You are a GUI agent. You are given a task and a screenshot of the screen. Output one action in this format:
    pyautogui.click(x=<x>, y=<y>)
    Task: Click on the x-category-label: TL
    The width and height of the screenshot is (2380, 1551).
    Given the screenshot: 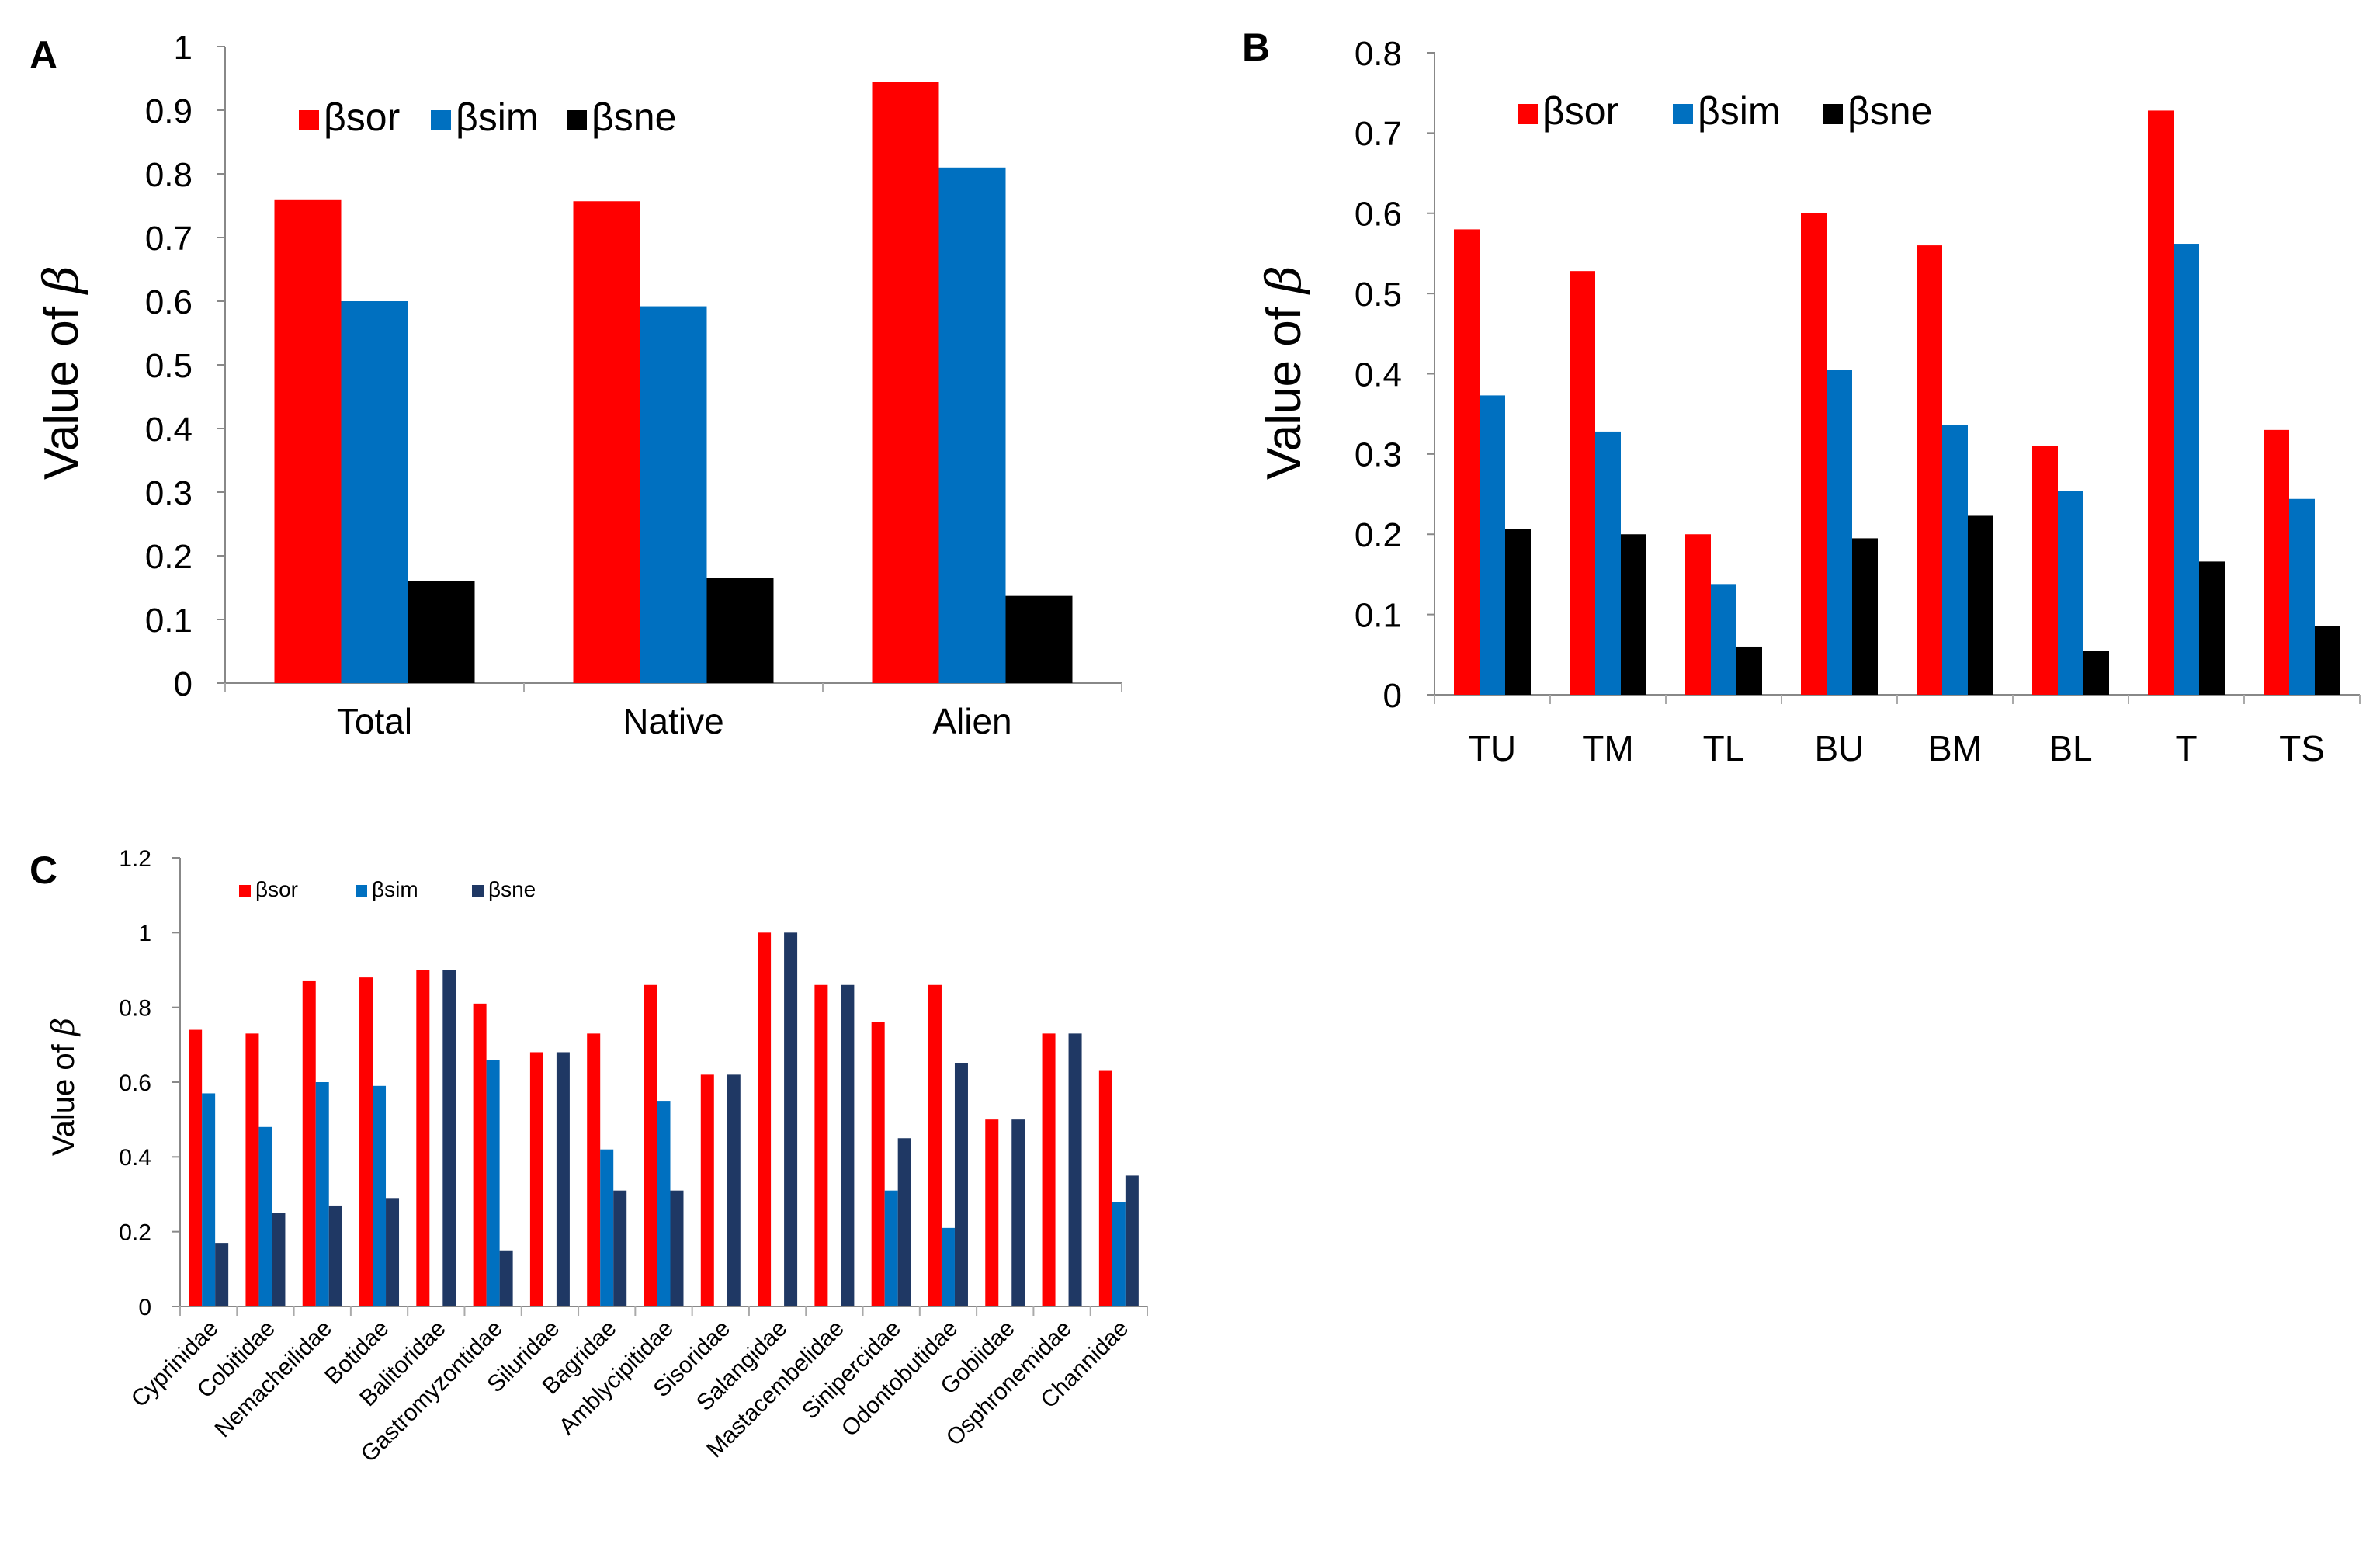 What is the action you would take?
    pyautogui.click(x=1724, y=748)
    